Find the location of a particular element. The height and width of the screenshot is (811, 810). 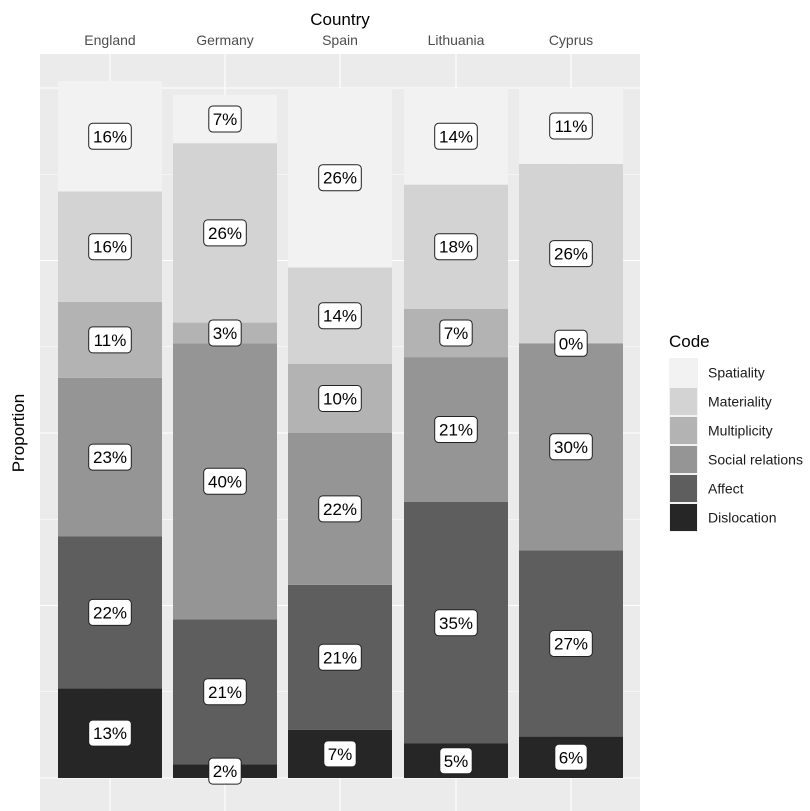

data-label-text: 10% is located at coordinates (340, 399).